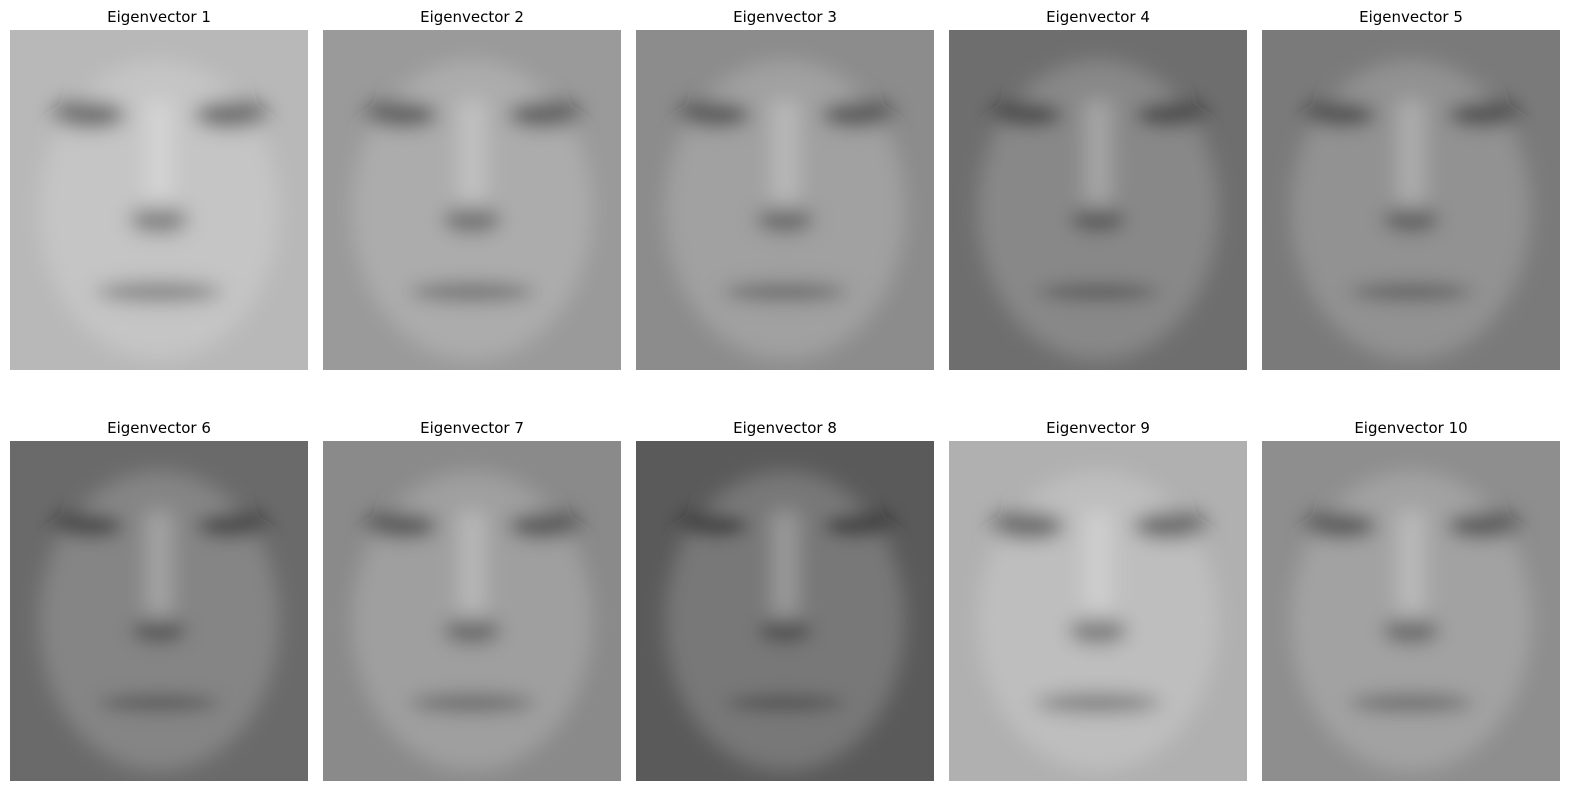  I want to click on eigenvector-panel: Eigenvector 10, so click(1411, 600).